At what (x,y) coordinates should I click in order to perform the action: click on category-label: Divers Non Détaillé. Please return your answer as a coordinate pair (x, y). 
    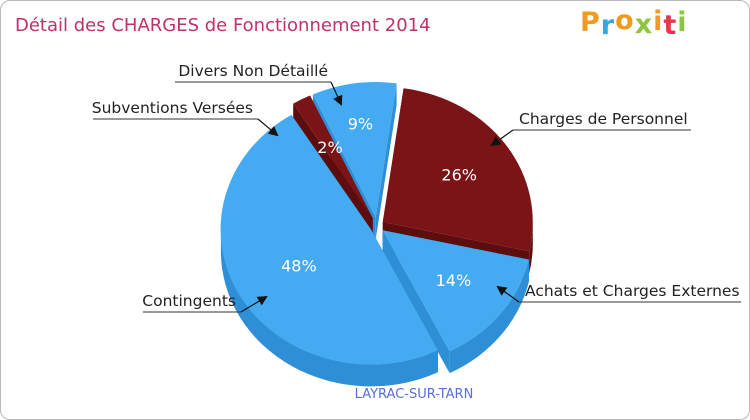
    Looking at the image, I should click on (253, 71).